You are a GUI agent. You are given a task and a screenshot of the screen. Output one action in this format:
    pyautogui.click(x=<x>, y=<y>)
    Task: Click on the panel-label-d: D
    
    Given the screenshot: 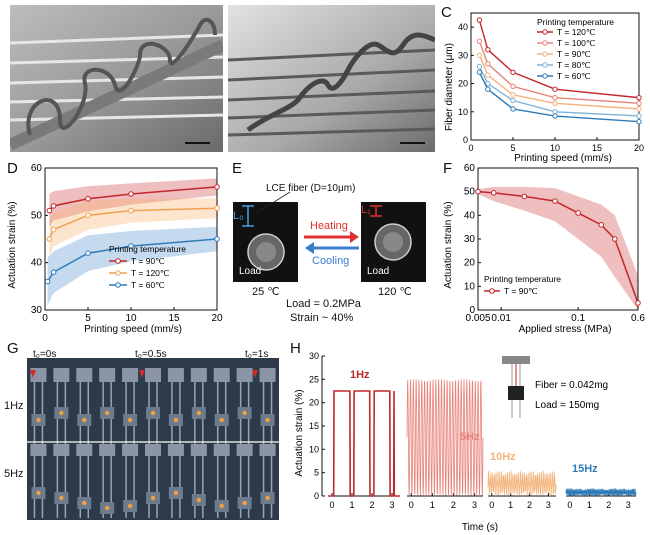 What is the action you would take?
    pyautogui.click(x=12, y=168)
    